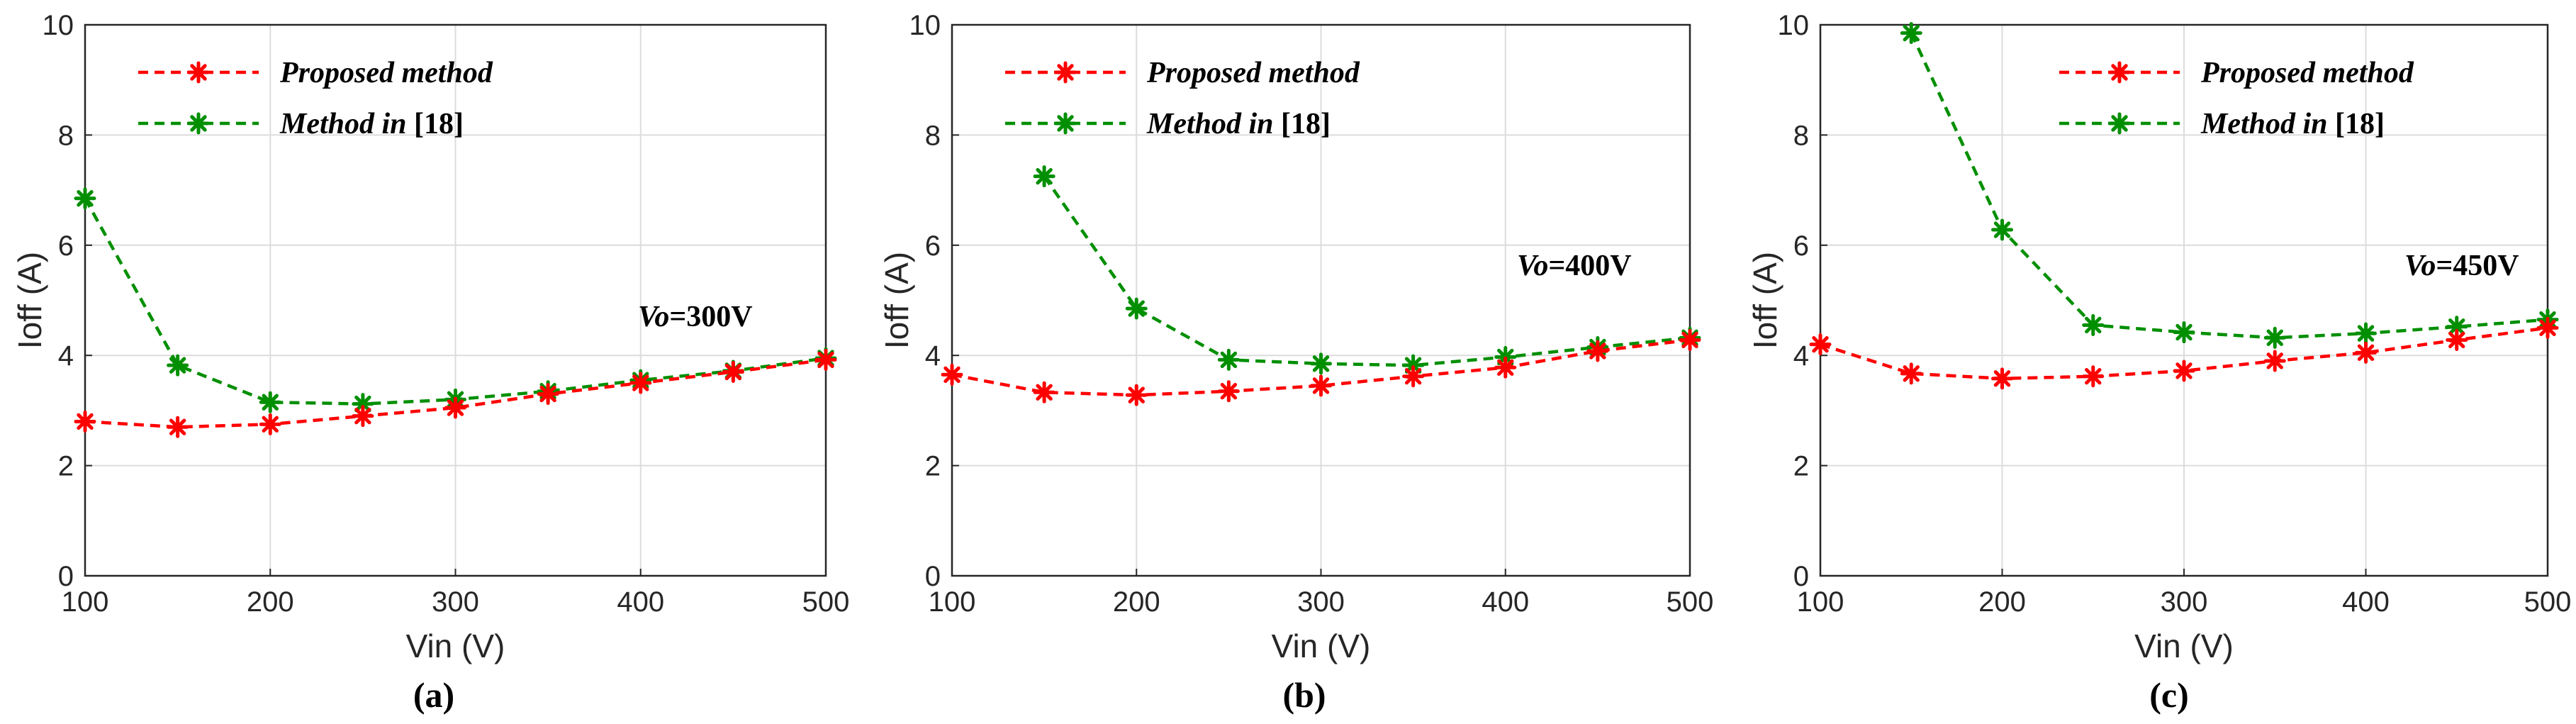 The width and height of the screenshot is (2576, 724). What do you see at coordinates (925, 25) in the screenshot?
I see `y-tick-label: 10` at bounding box center [925, 25].